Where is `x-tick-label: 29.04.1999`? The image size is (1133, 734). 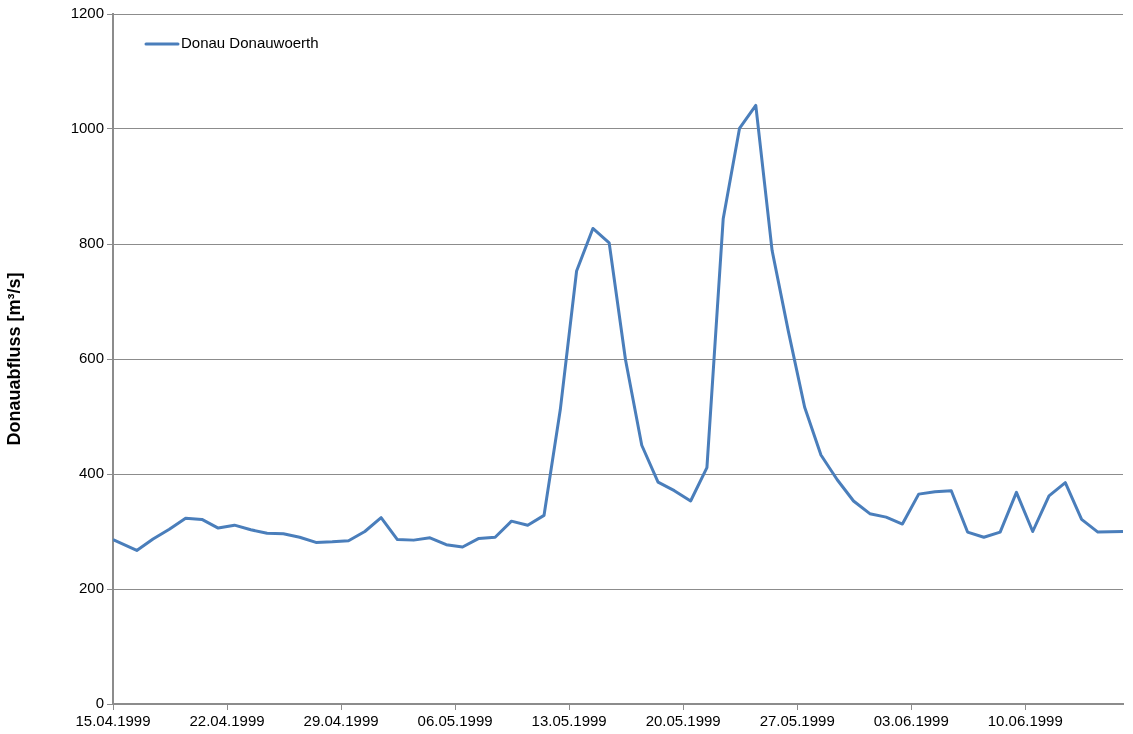
x-tick-label: 29.04.1999 is located at coordinates (341, 721).